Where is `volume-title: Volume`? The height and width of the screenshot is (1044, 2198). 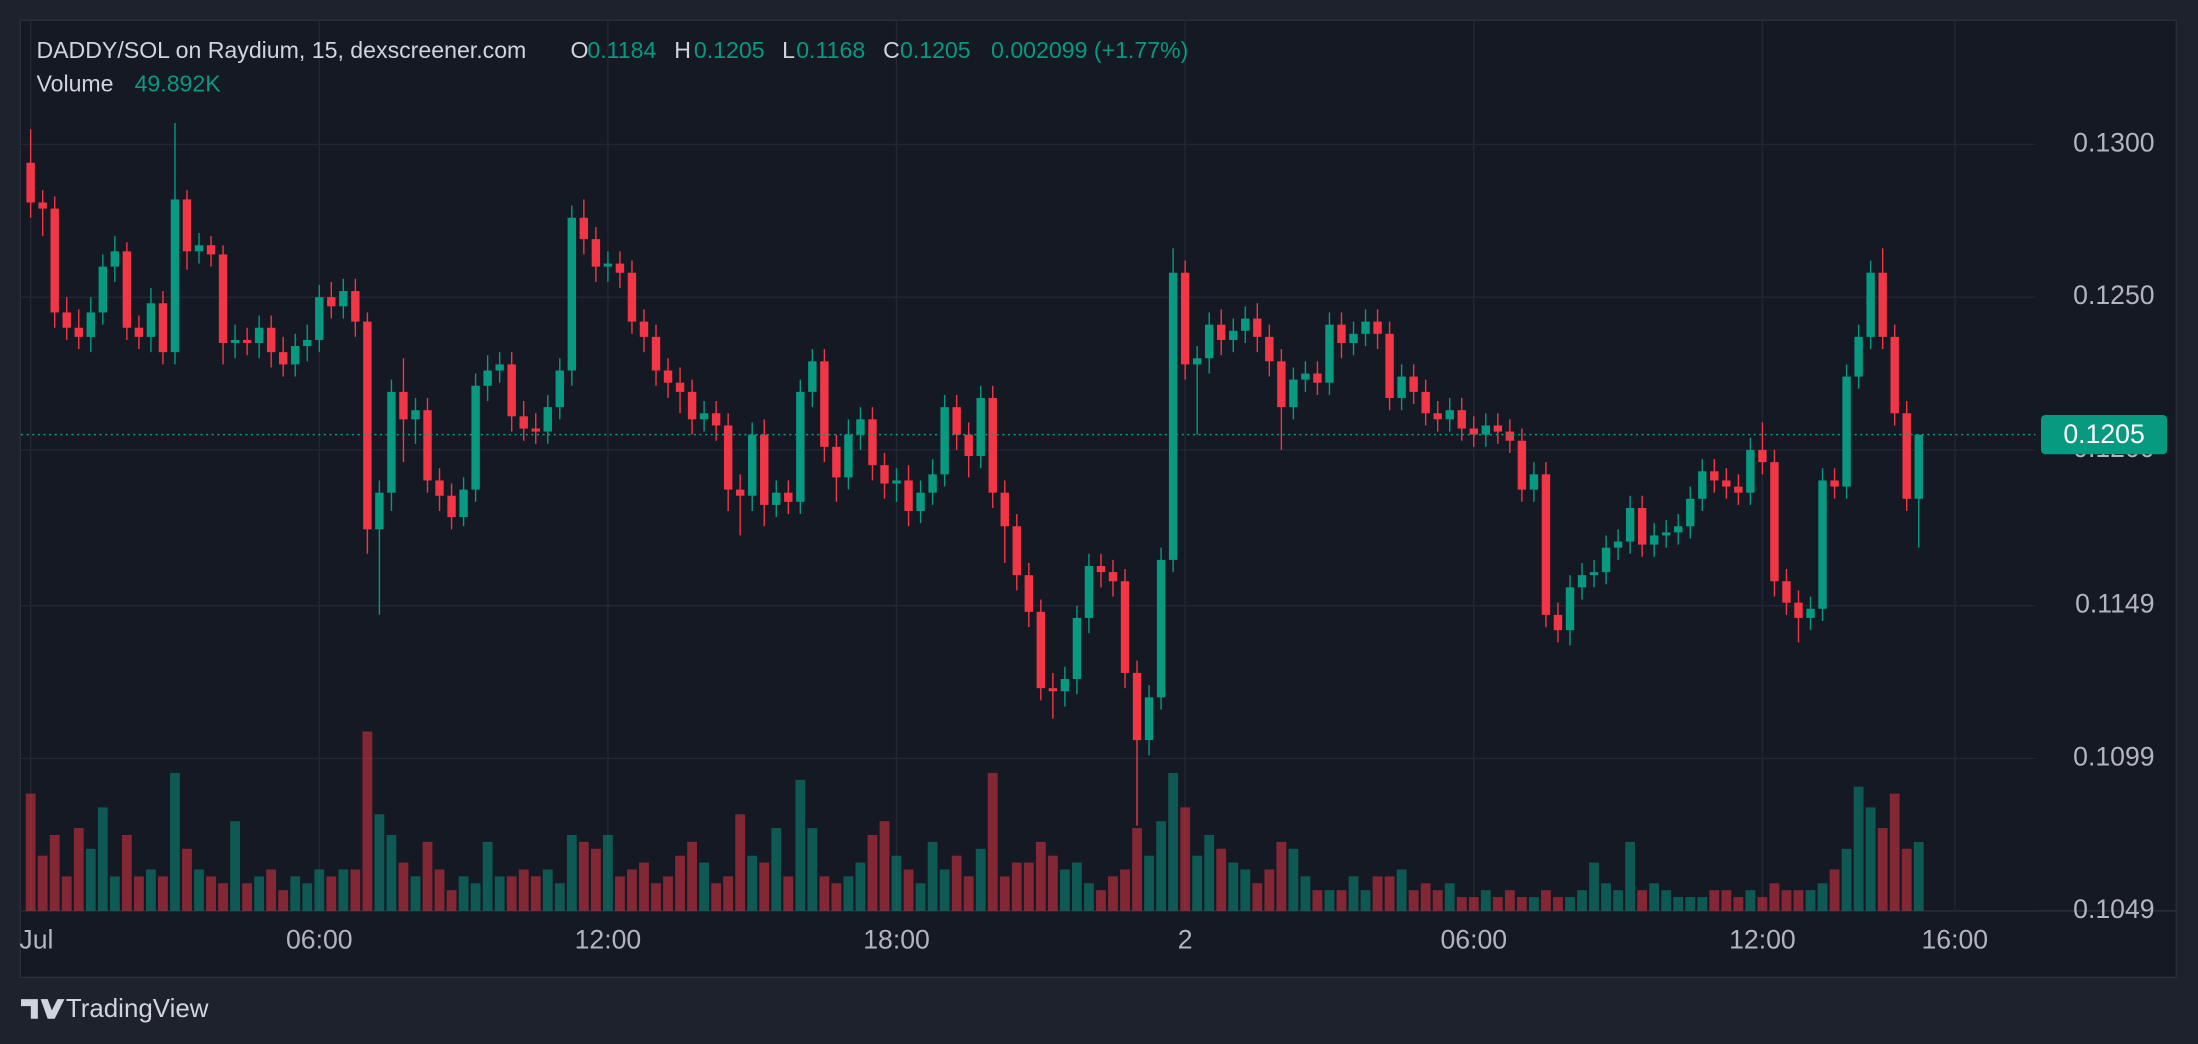 volume-title: Volume is located at coordinates (74, 84).